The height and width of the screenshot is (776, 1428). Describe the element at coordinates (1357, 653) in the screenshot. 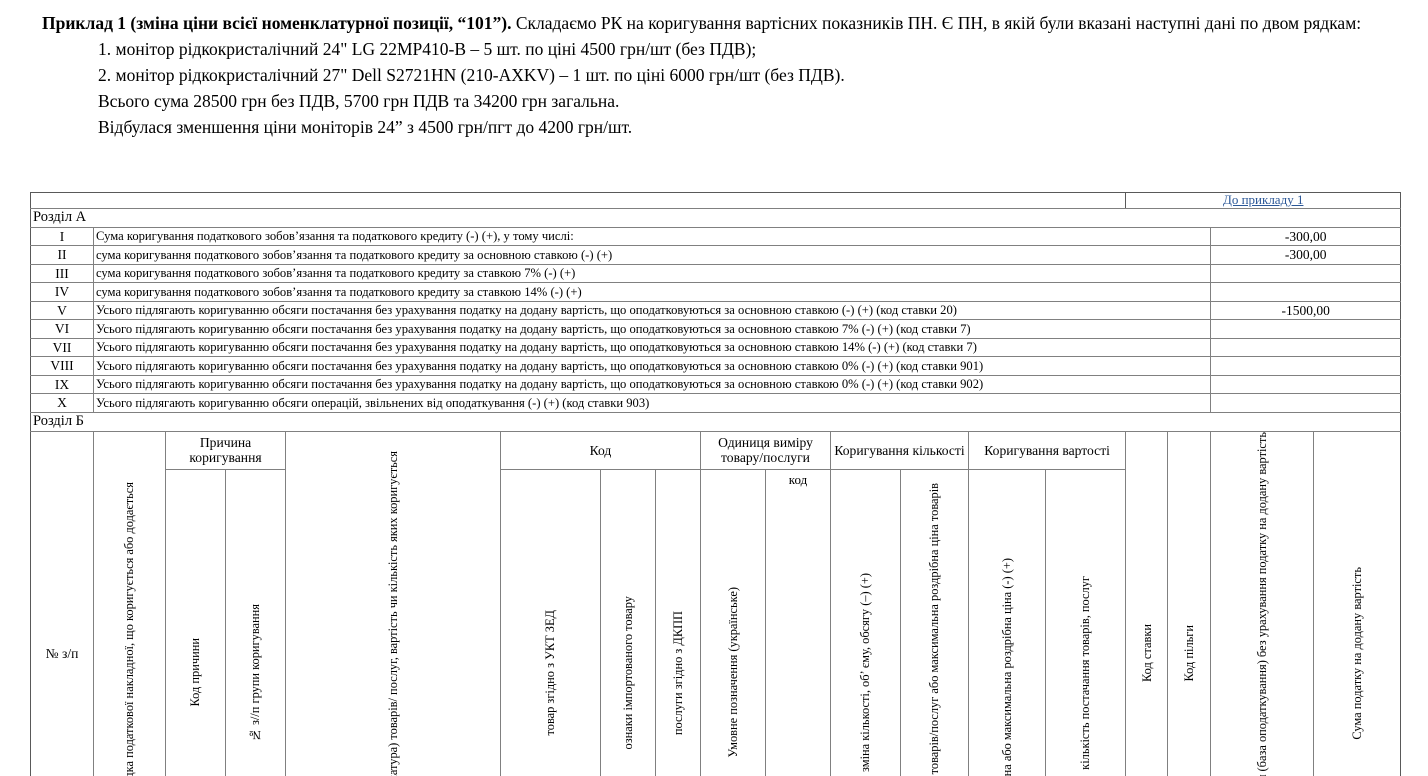

I see `header-label-vat-amount: Сума податку на додану вартість` at that location.